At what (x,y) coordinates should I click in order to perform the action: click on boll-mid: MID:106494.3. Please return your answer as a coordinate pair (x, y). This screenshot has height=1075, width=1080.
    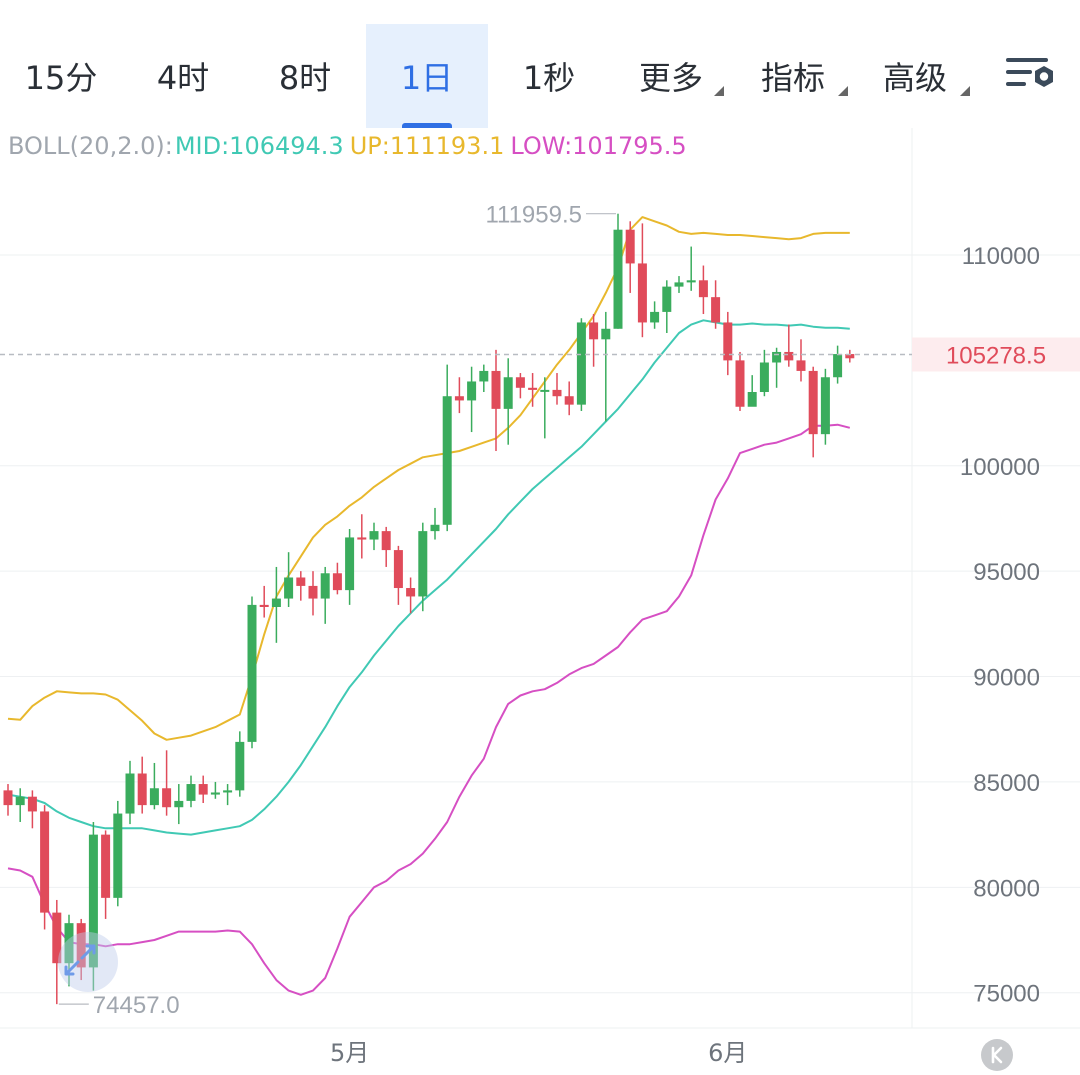
    Looking at the image, I should click on (259, 146).